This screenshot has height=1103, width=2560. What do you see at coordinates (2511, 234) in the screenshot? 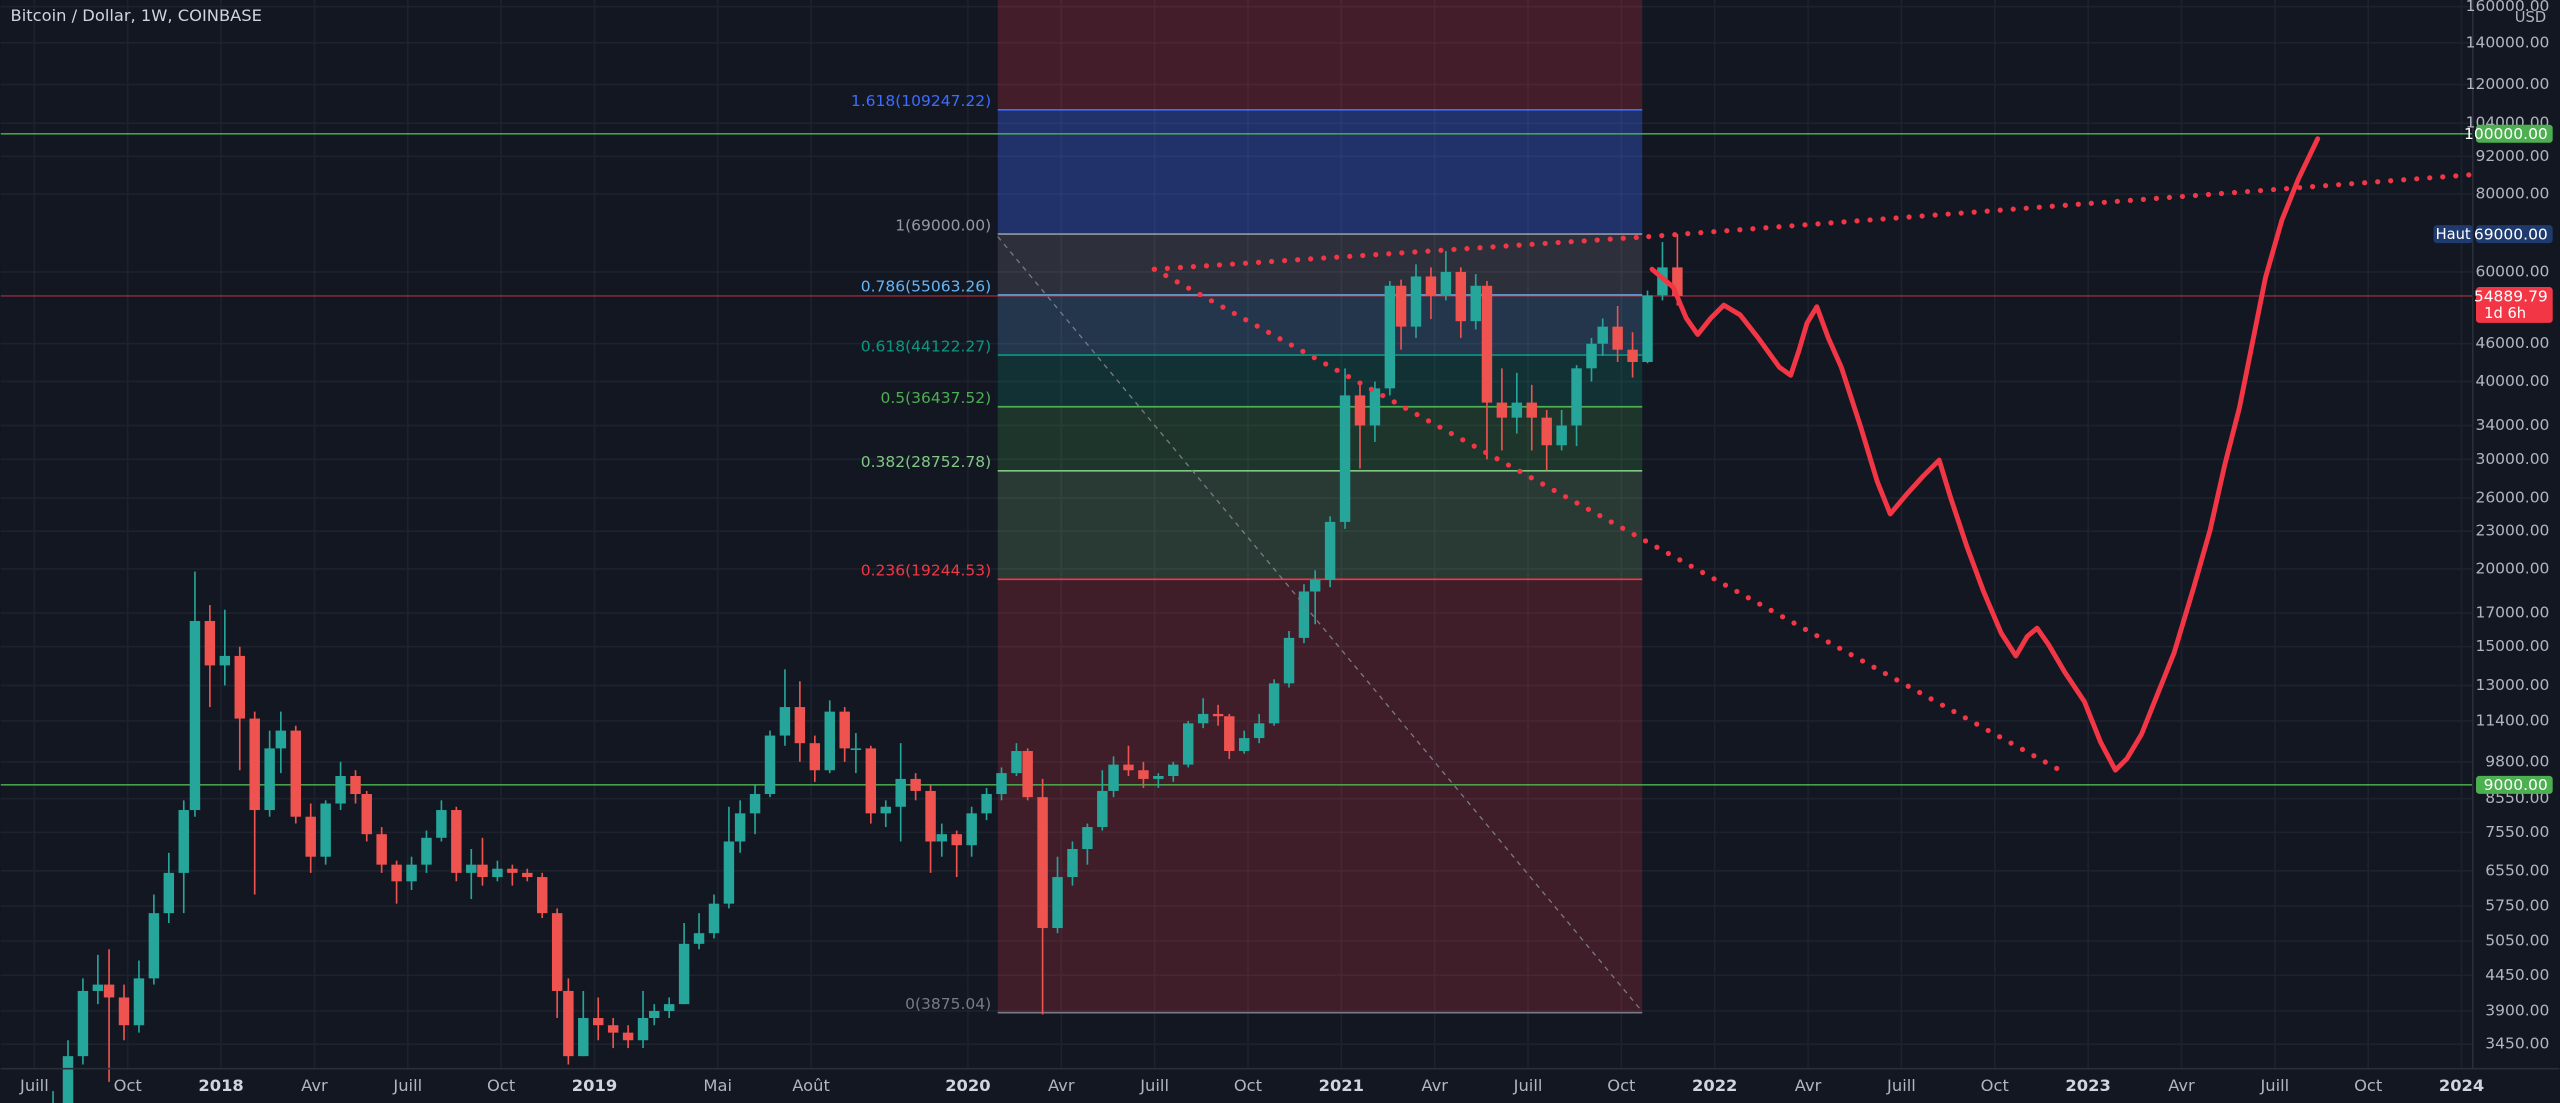
I see `price-tag-label: 69000.00` at bounding box center [2511, 234].